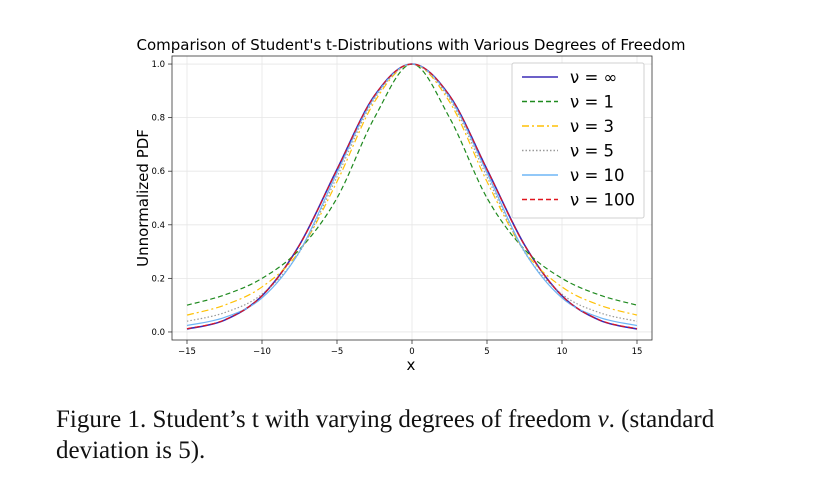 This screenshot has width=824, height=500. Describe the element at coordinates (158, 65) in the screenshot. I see `y-tick-label: 1.0` at that location.